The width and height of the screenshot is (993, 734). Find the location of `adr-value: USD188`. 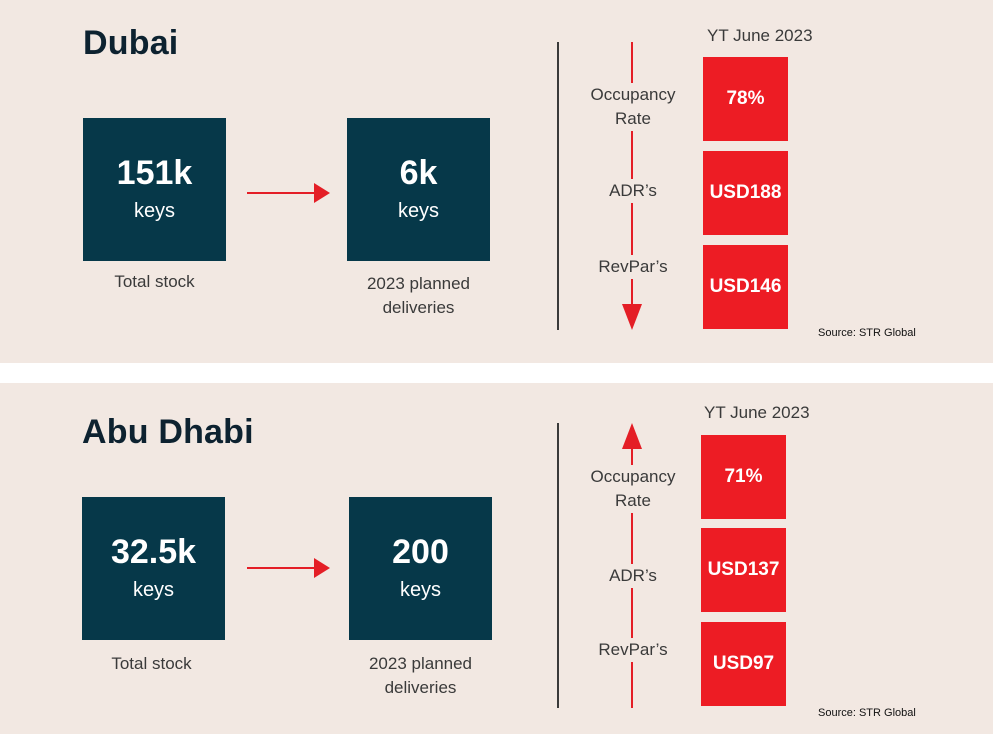

adr-value: USD188 is located at coordinates (745, 193).